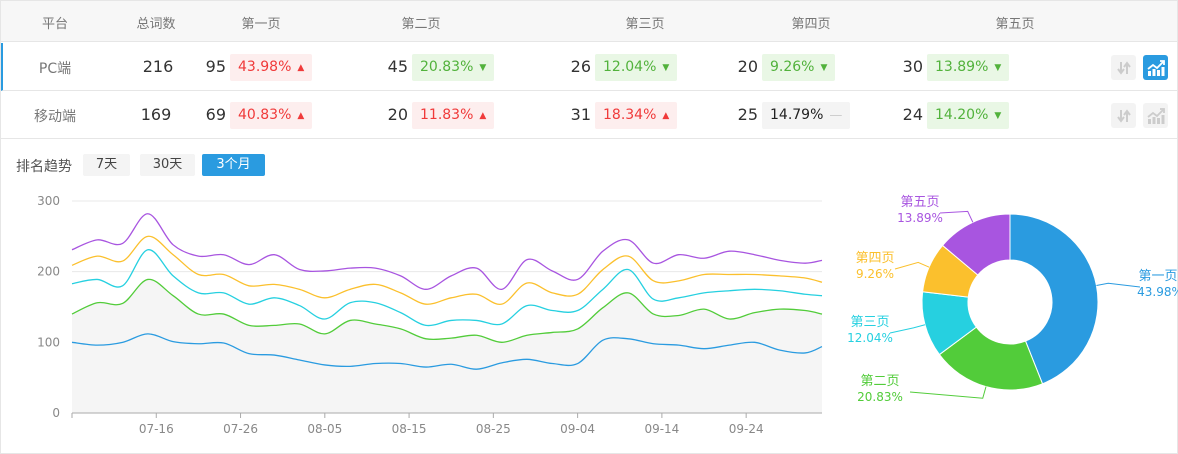 This screenshot has height=454, width=1178. Describe the element at coordinates (106, 165) in the screenshot. I see `range-7d-button: 7天` at that location.